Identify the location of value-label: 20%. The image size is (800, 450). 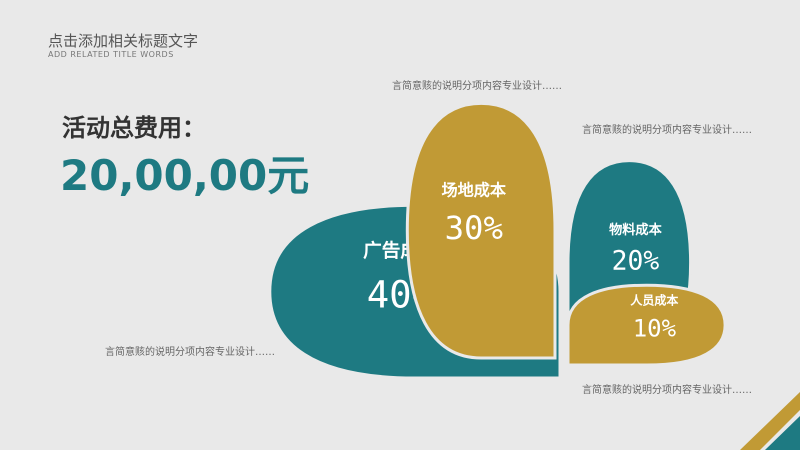
(636, 262).